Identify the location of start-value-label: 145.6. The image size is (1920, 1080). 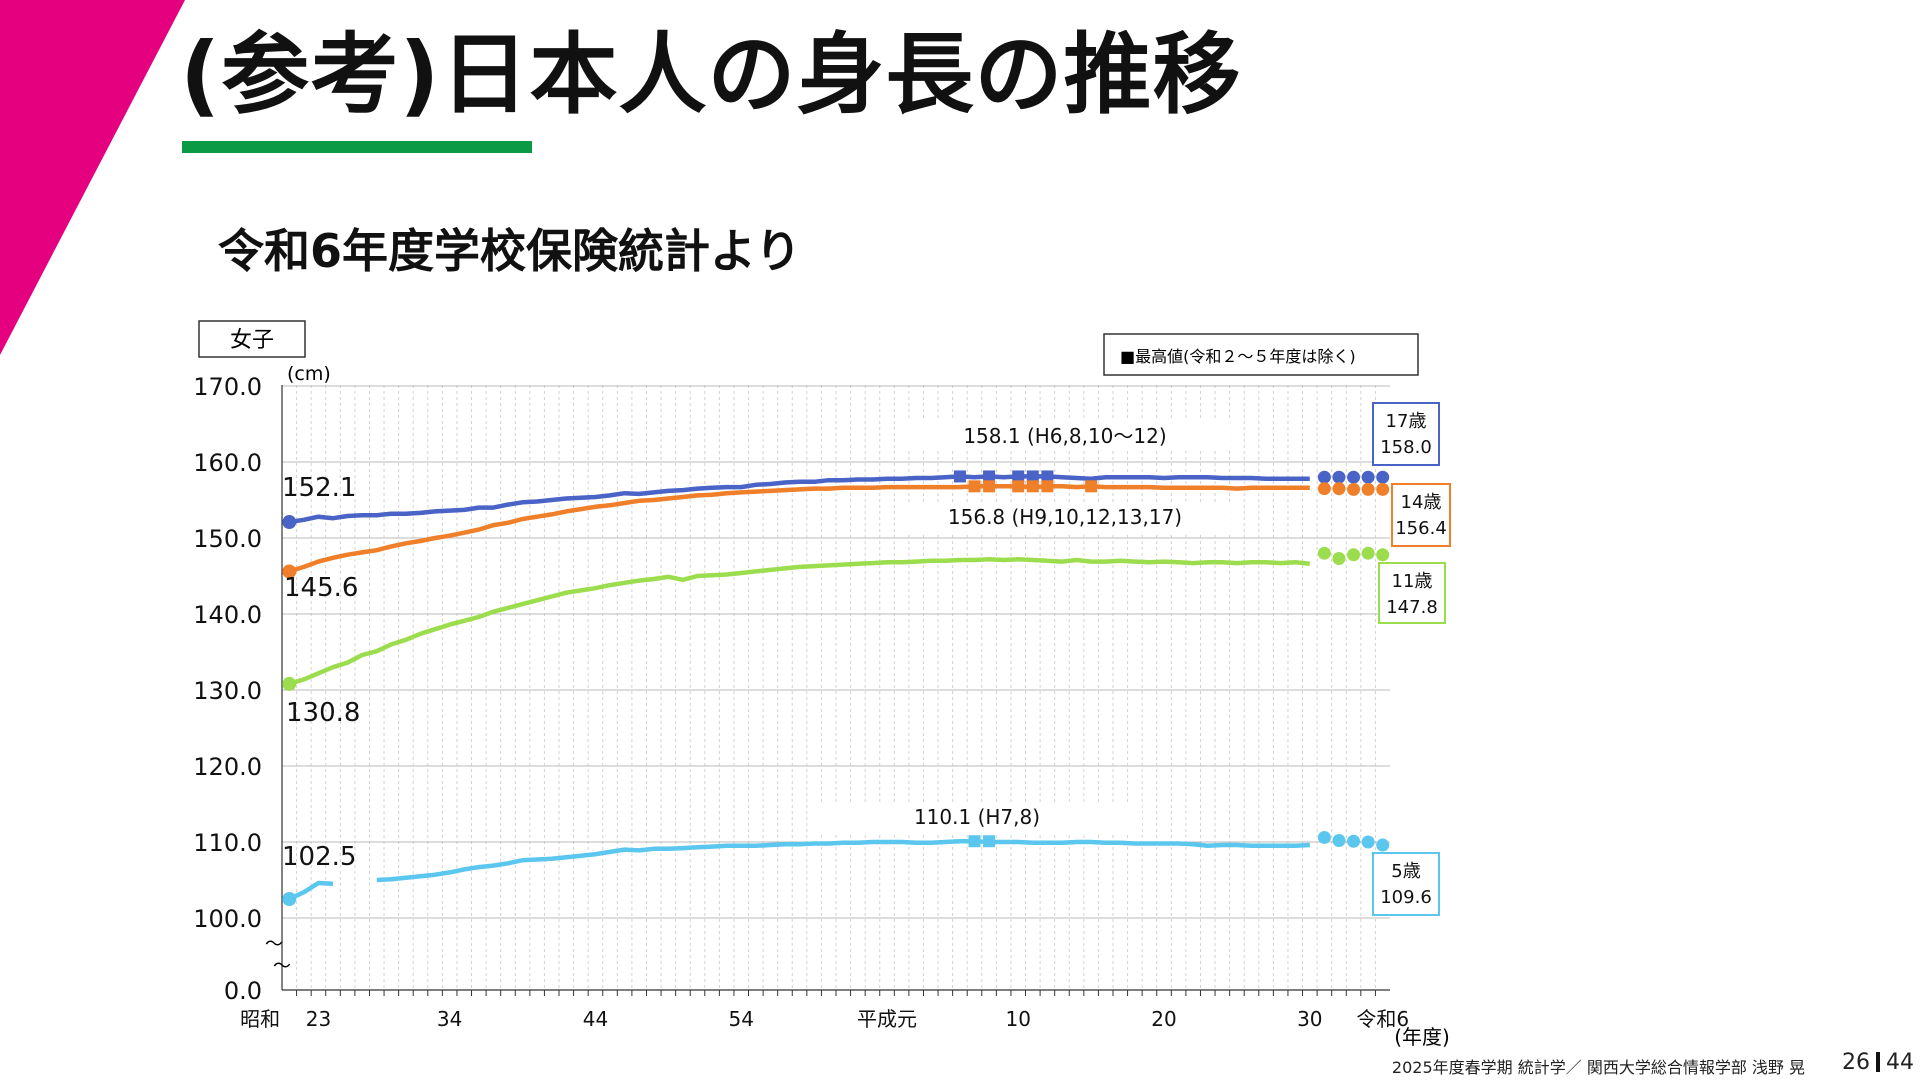
(321, 588).